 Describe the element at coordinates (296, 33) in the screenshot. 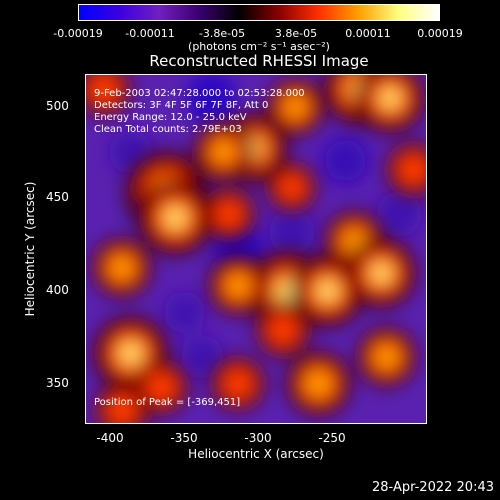

I see `colorbar-tick-4: 3.8e-05` at that location.